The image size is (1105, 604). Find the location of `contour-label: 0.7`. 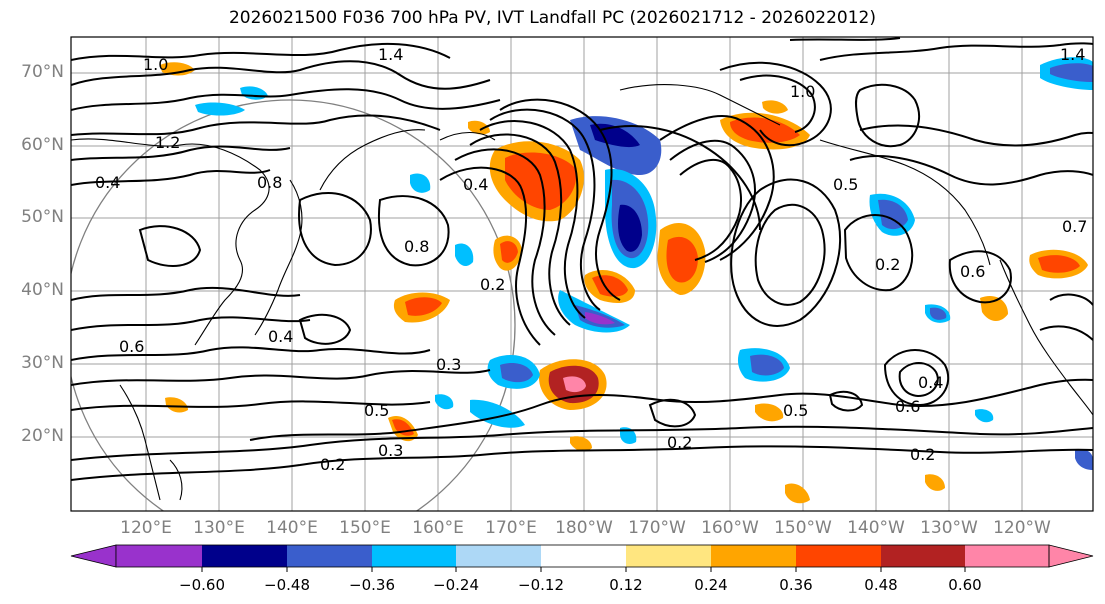

contour-label: 0.7 is located at coordinates (1074, 226).